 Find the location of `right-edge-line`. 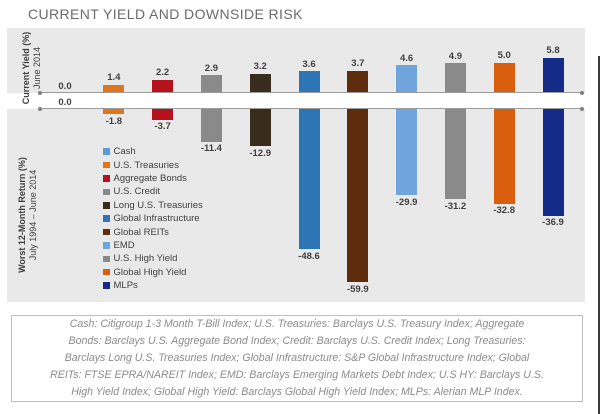

right-edge-line is located at coordinates (599, 235).